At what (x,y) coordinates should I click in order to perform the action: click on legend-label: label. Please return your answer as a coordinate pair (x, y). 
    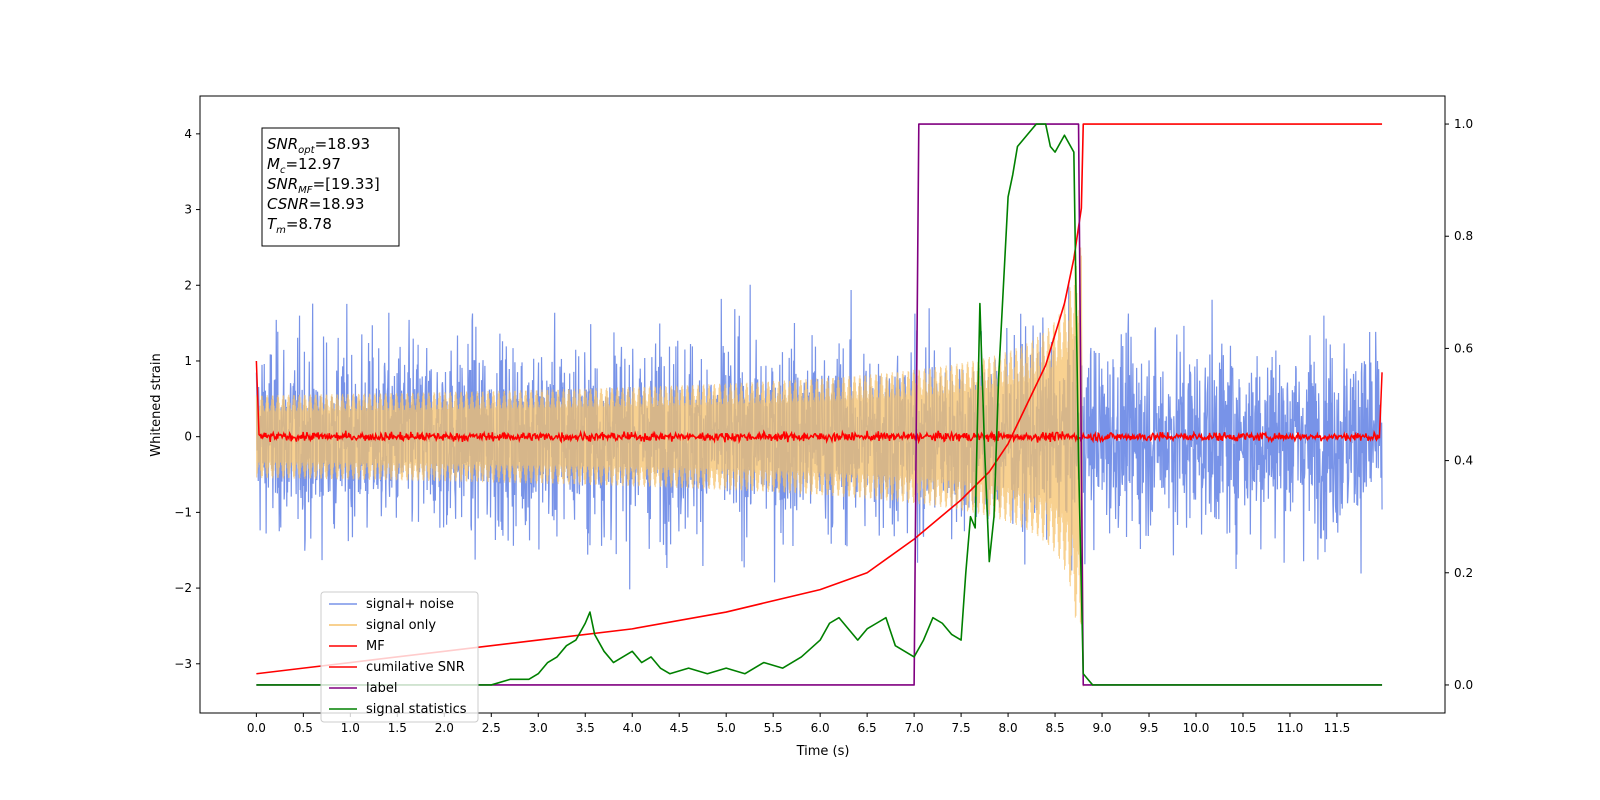
    Looking at the image, I should click on (381, 688).